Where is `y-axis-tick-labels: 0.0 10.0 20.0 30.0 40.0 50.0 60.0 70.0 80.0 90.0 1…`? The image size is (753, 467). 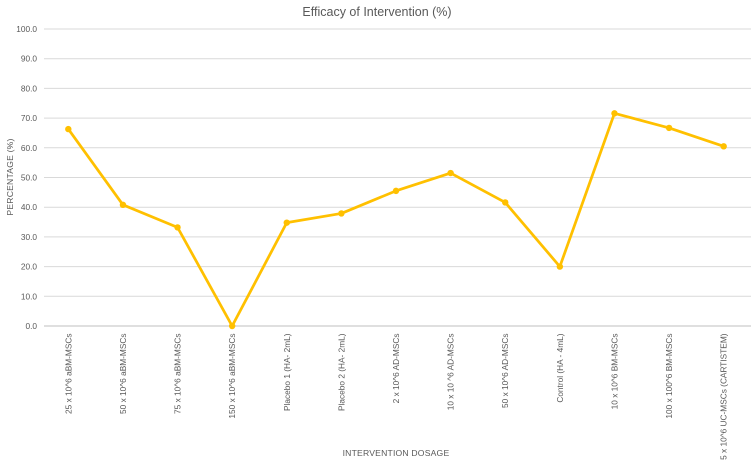 y-axis-tick-labels: 0.0 10.0 20.0 30.0 40.0 50.0 60.0 70.0 80.0 90.0 1… is located at coordinates (26, 177).